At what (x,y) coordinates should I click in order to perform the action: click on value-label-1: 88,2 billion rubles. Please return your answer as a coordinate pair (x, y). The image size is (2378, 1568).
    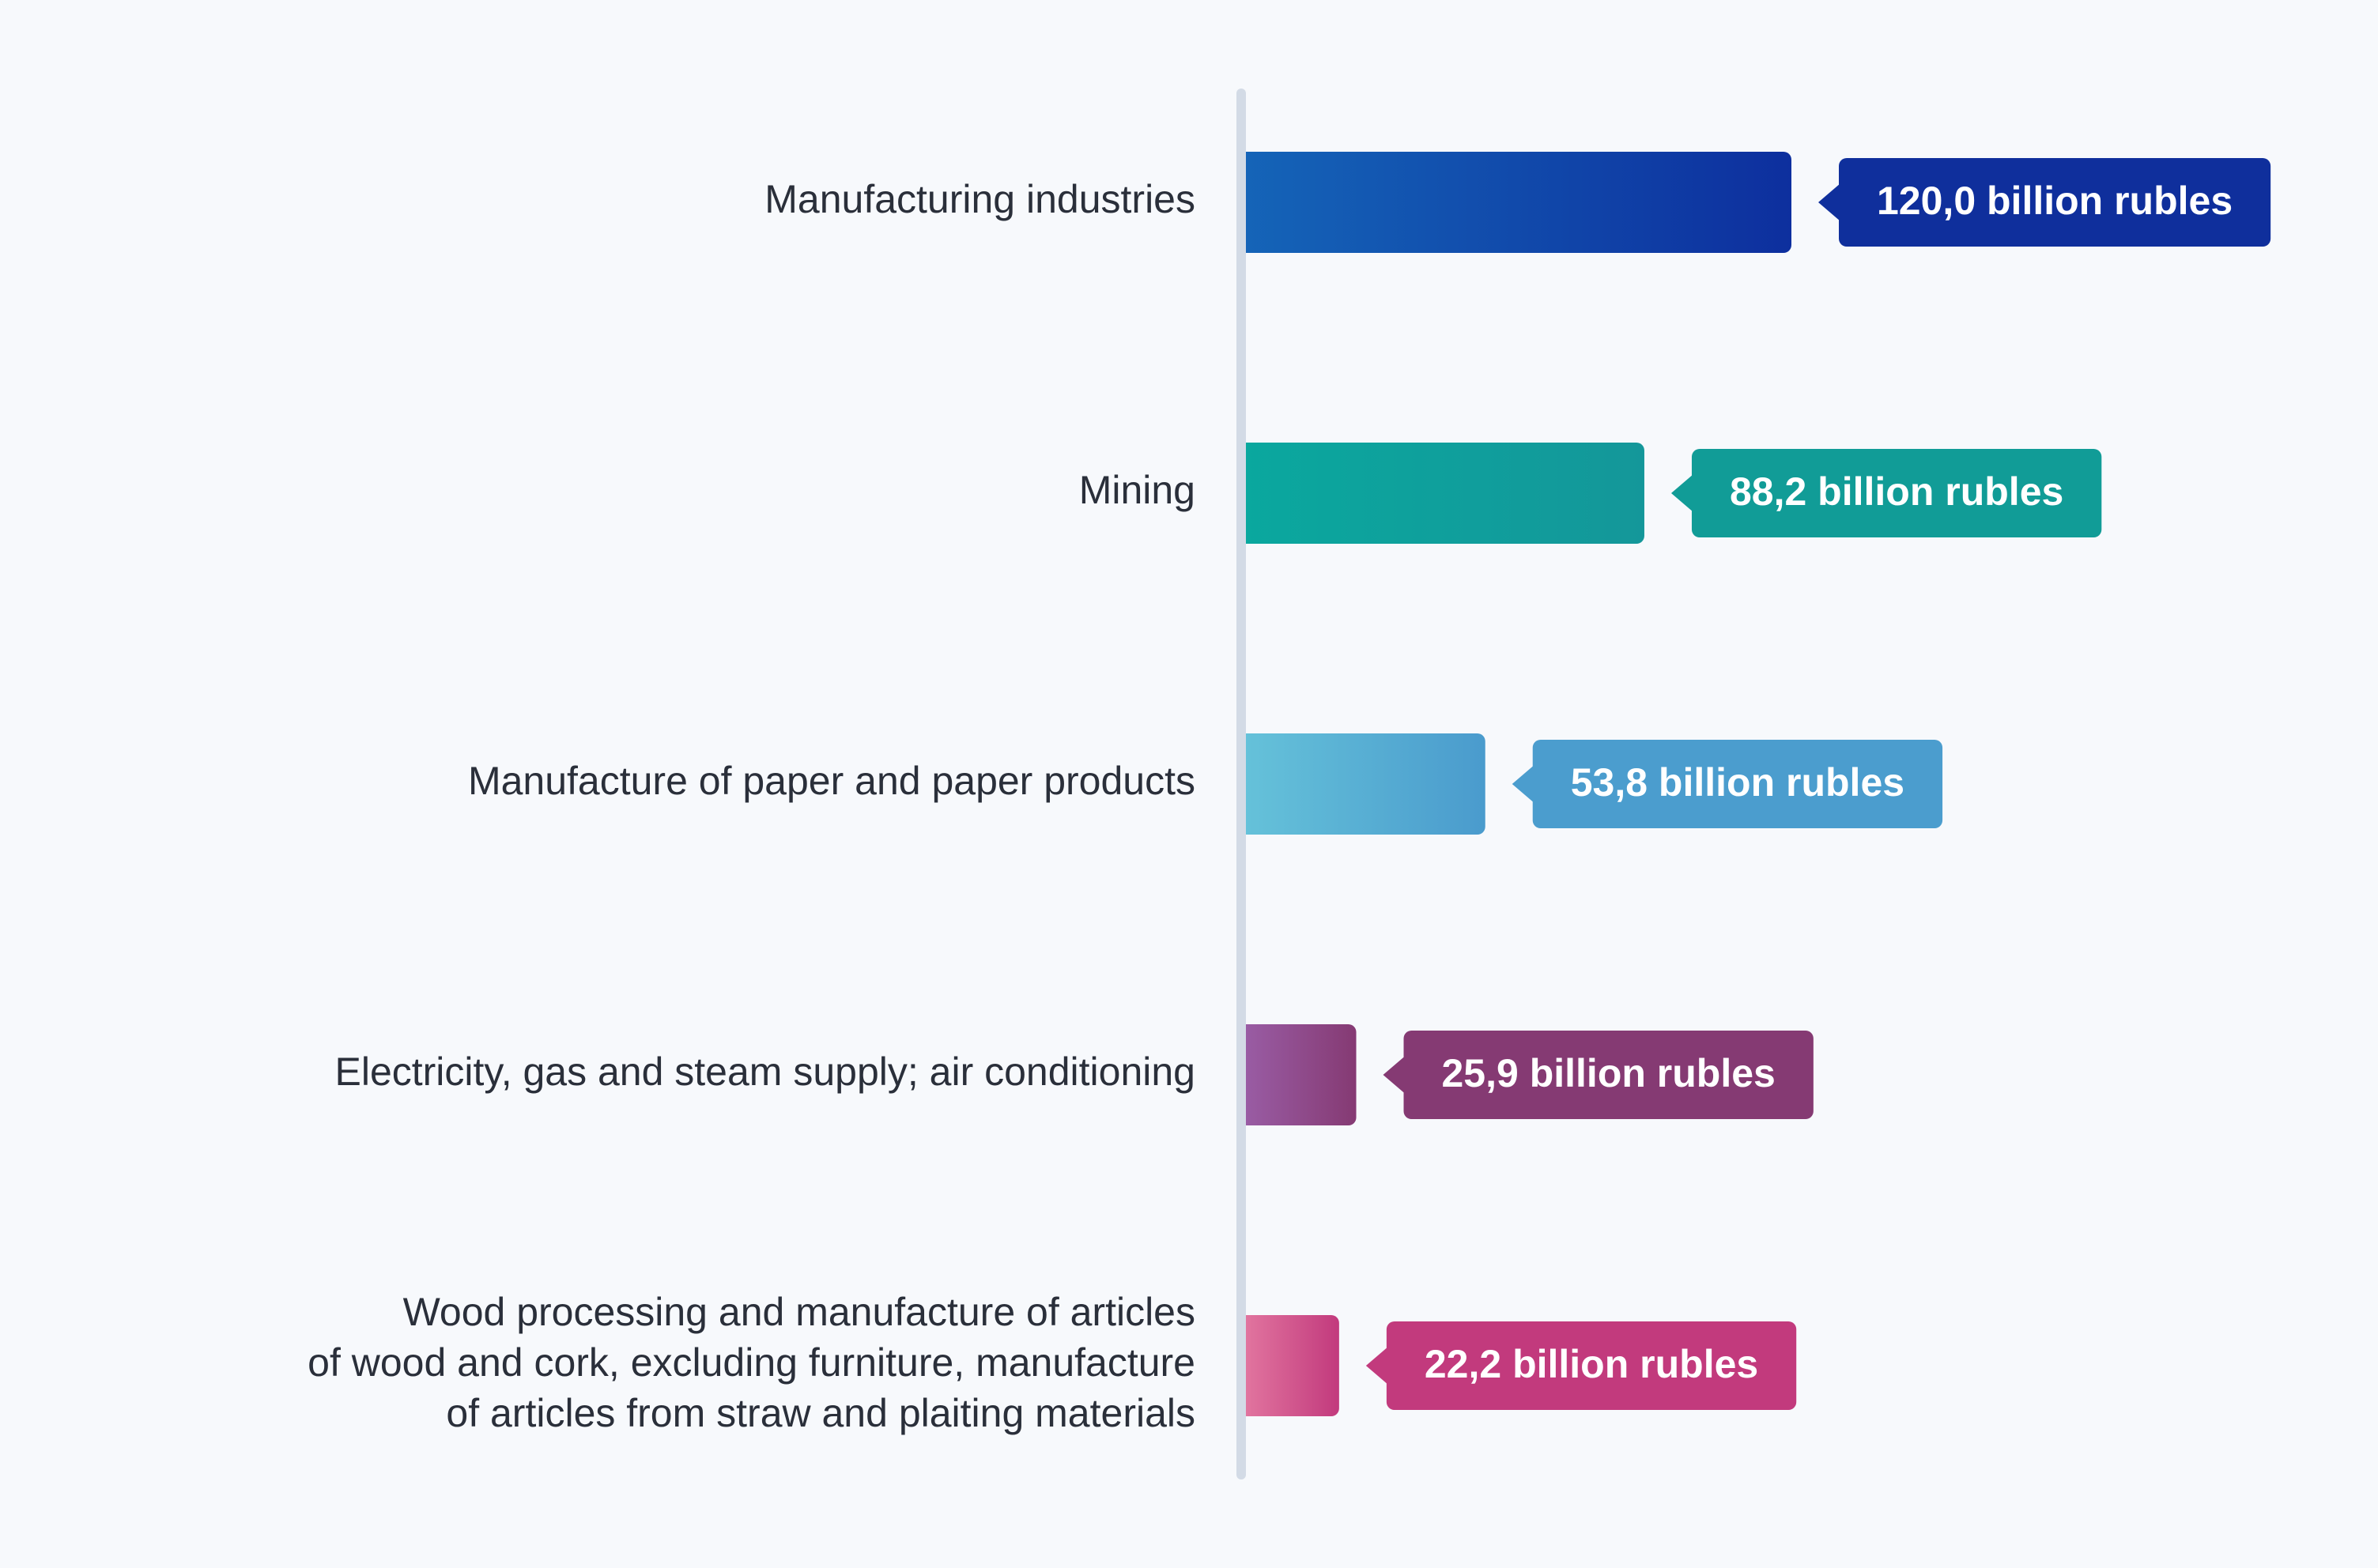
    Looking at the image, I should click on (1897, 491).